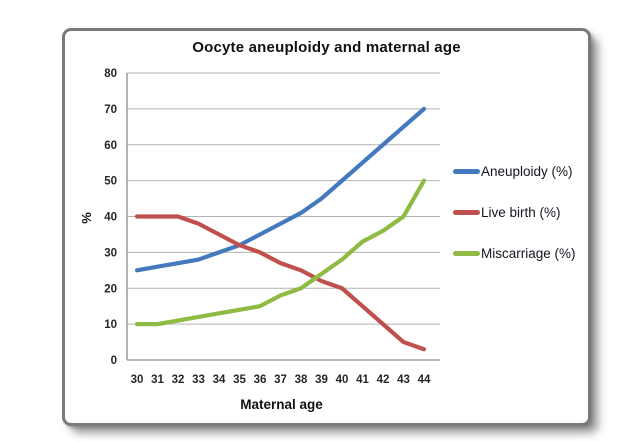 The width and height of the screenshot is (634, 442). Describe the element at coordinates (466, 171) in the screenshot. I see `aneuploidy-line-swatch-icon` at that location.